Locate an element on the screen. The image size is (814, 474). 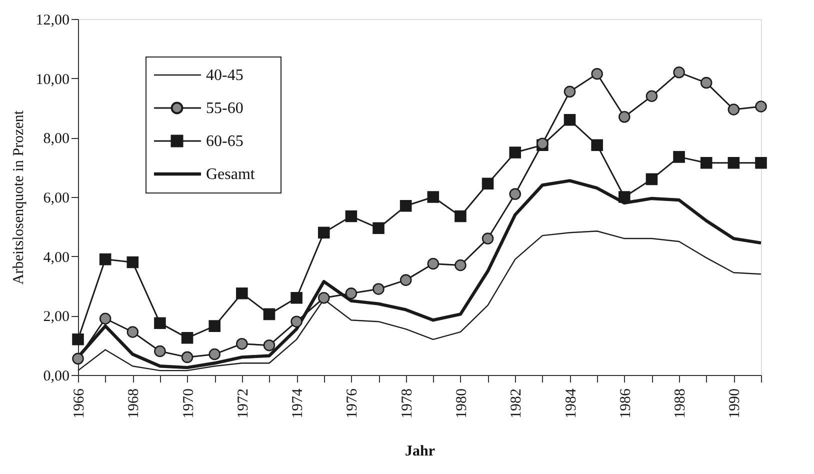
x-tick-label: 1970 is located at coordinates (188, 403).